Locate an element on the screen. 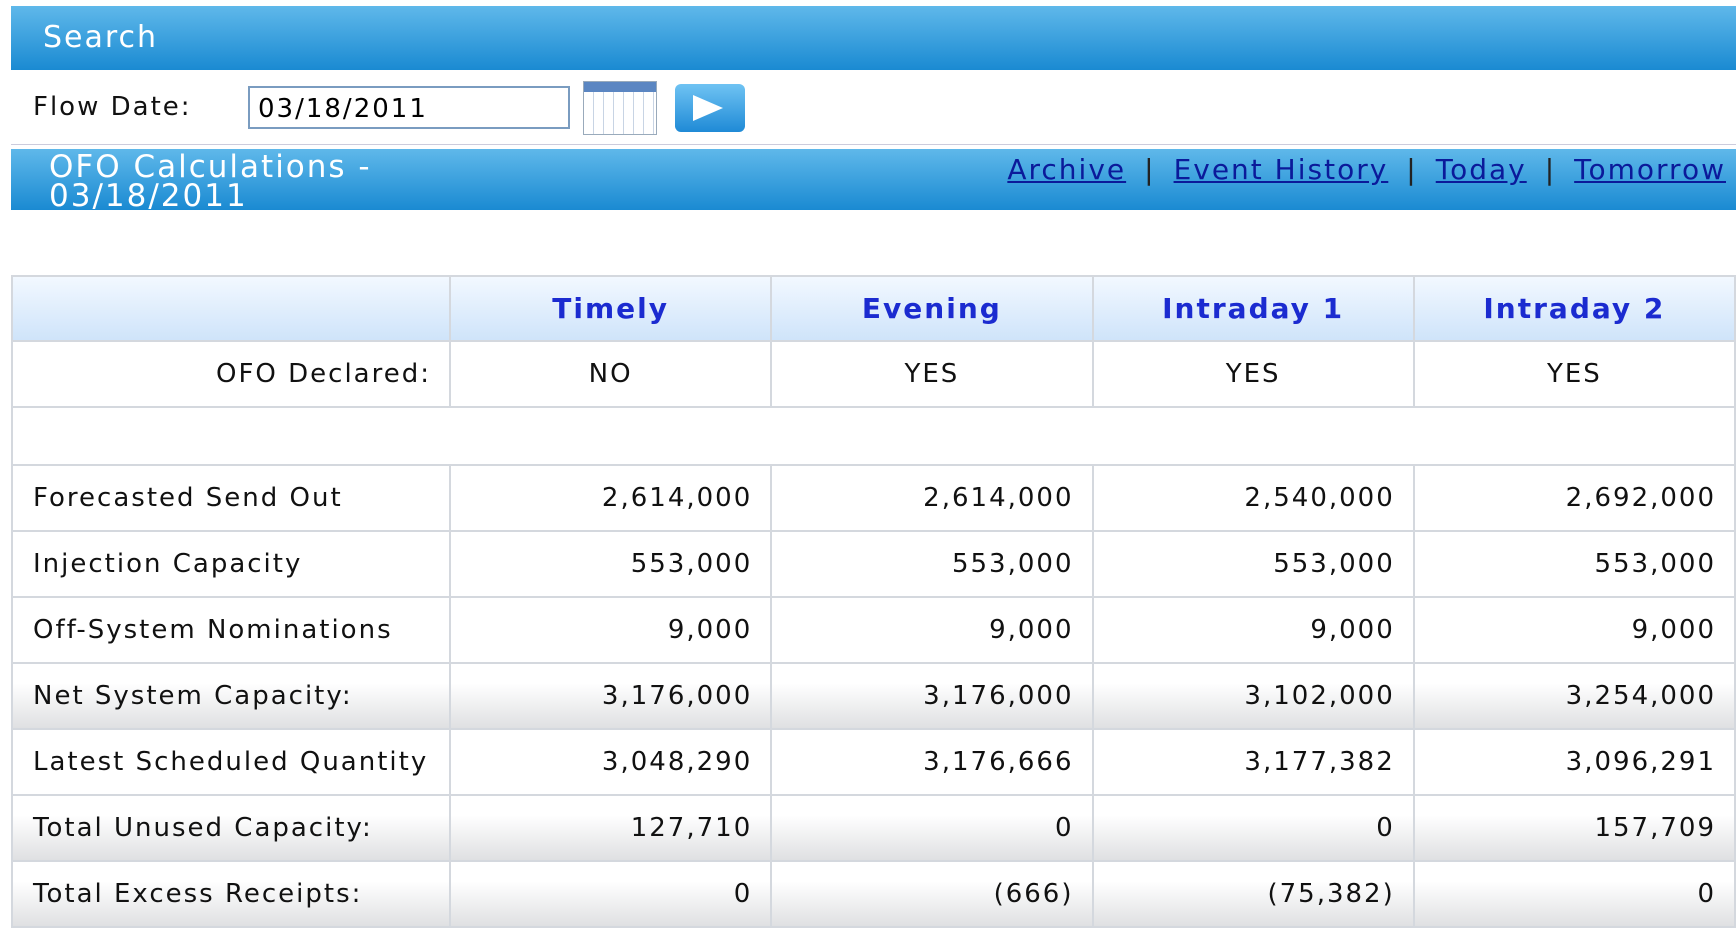 Image resolution: width=1736 pixels, height=944 pixels. row-label: Off-System Nominations is located at coordinates (231, 630).